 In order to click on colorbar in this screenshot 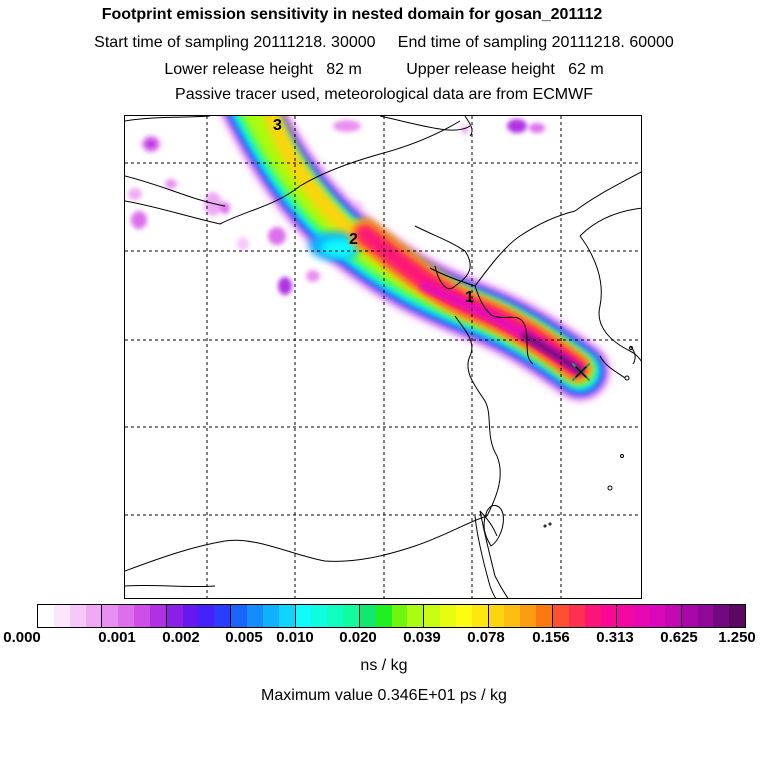, I will do `click(391, 616)`.